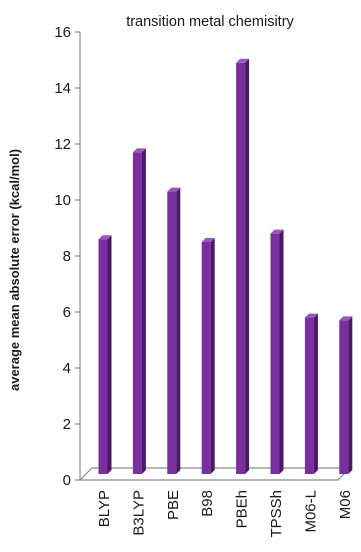 The height and width of the screenshot is (552, 361). I want to click on bar-m06, so click(346, 395).